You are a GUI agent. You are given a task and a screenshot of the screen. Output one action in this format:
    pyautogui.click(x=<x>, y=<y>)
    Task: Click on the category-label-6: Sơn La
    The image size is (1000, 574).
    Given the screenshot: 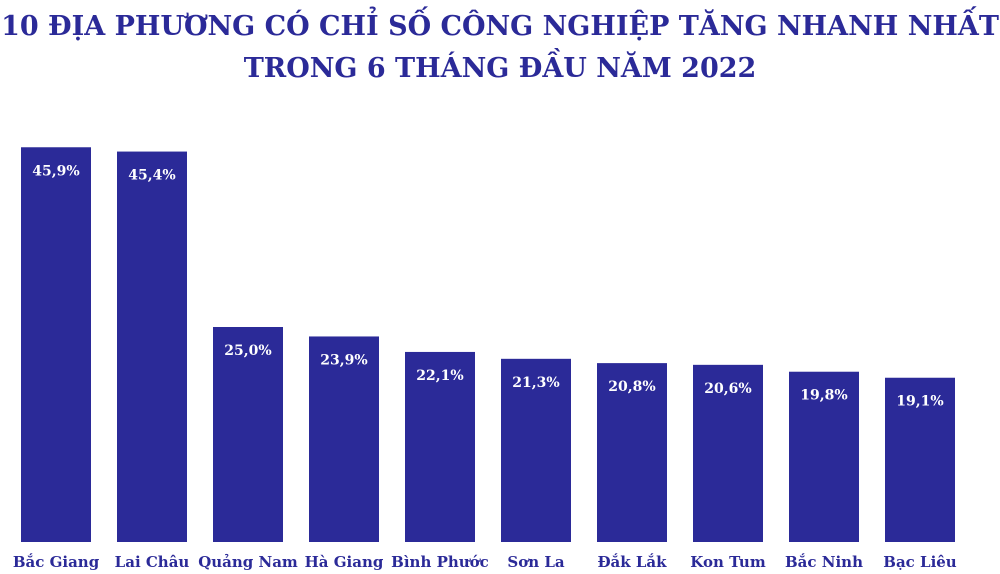 What is the action you would take?
    pyautogui.click(x=536, y=562)
    